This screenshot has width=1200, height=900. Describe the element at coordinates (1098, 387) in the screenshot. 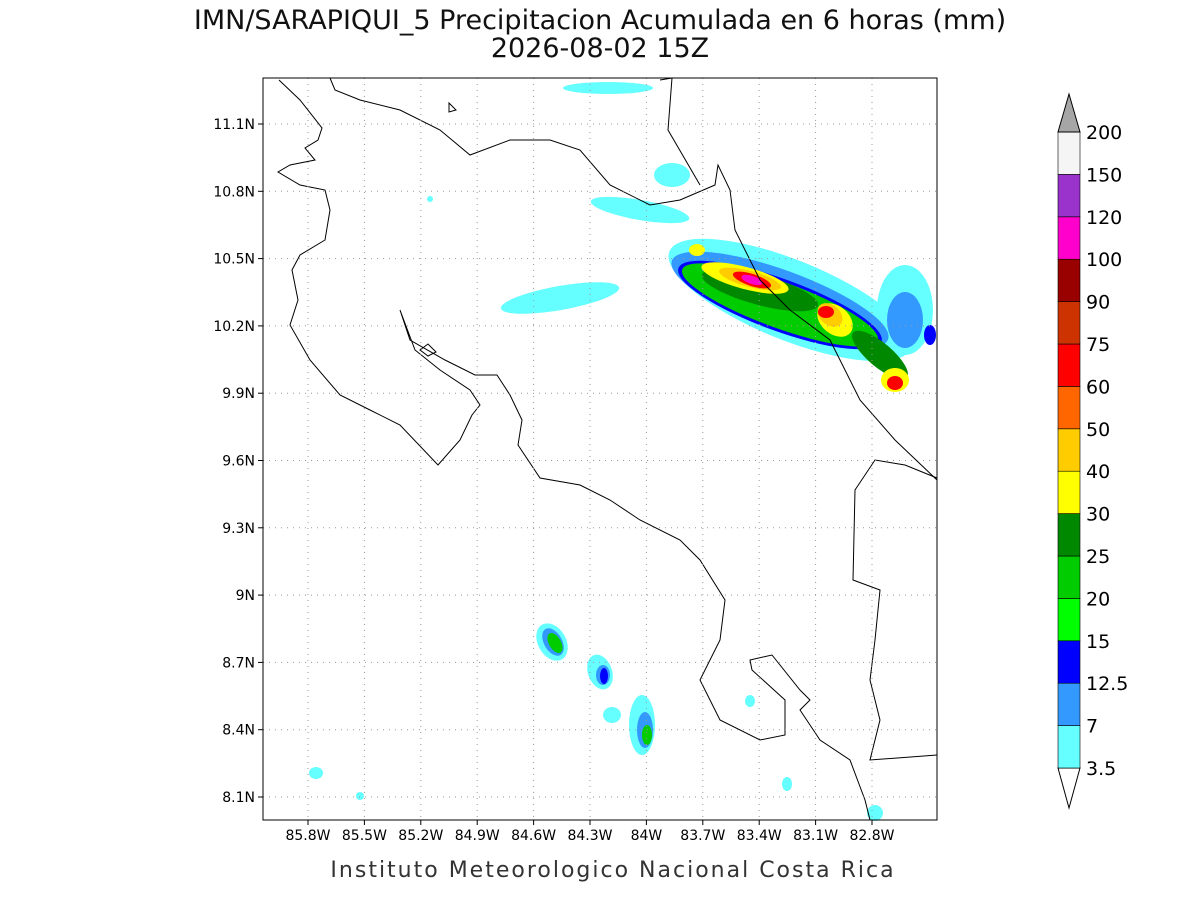

I see `colorbar-label: 60` at that location.